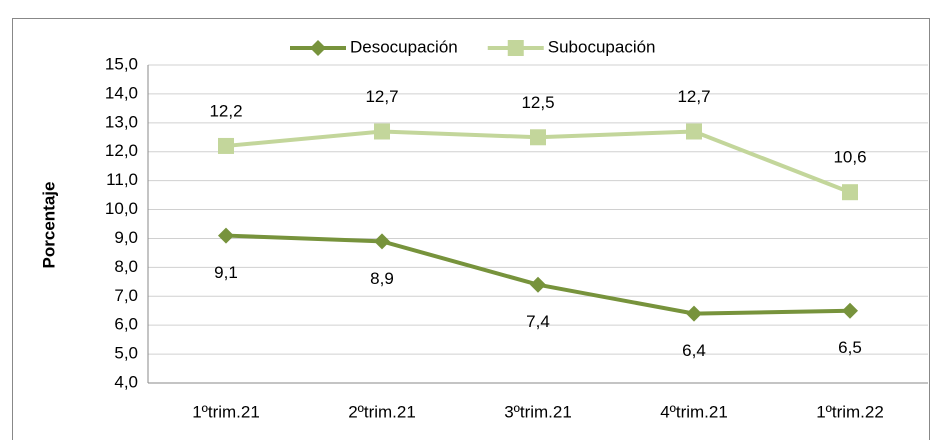 The width and height of the screenshot is (934, 440). I want to click on data-label: 9,1, so click(226, 272).